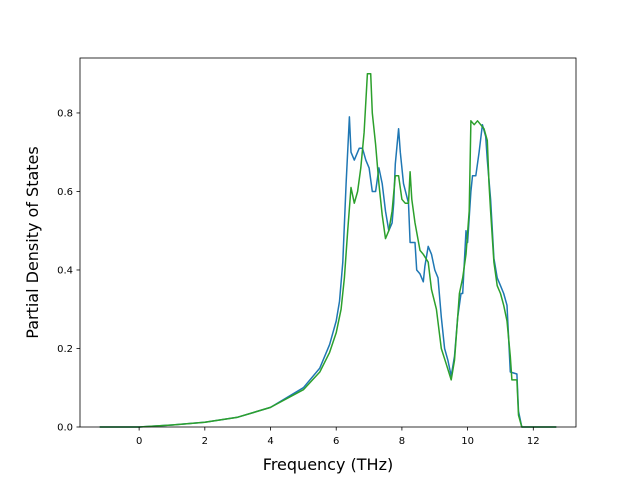 The height and width of the screenshot is (480, 640). Describe the element at coordinates (32, 242) in the screenshot. I see `y-axis-label: Partial Density of States` at that location.